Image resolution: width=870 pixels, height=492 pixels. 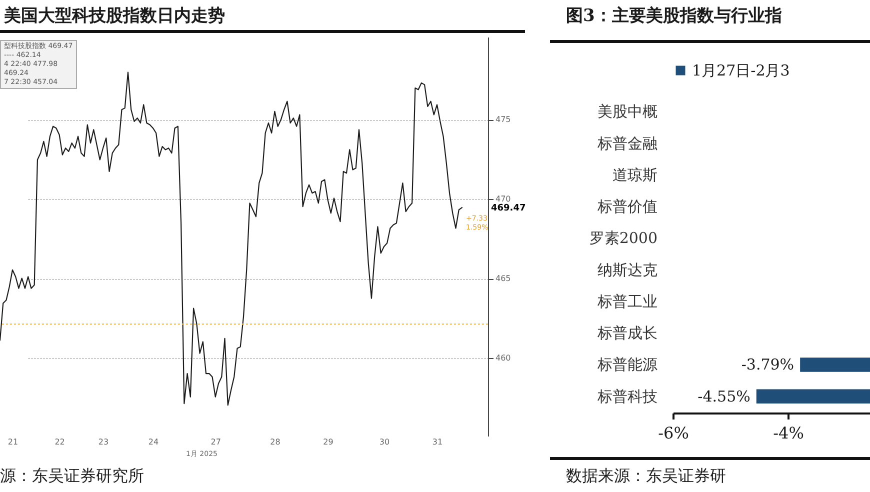 I want to click on x-tick-label: 22, so click(x=59, y=442).